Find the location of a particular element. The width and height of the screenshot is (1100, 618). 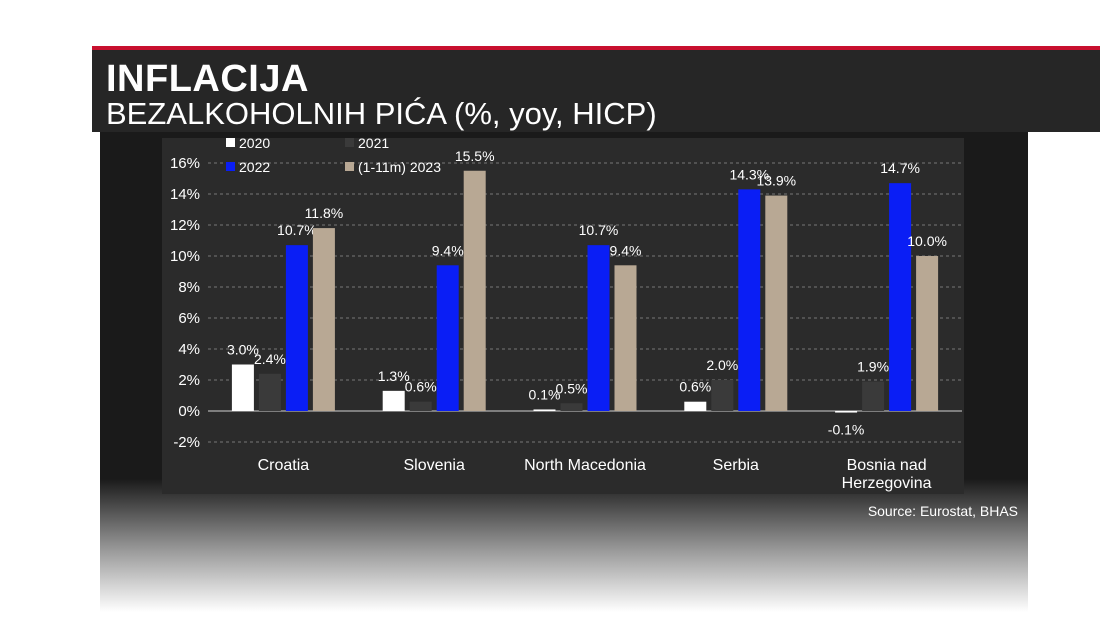

x-category-label: Slovenia is located at coordinates (434, 465).